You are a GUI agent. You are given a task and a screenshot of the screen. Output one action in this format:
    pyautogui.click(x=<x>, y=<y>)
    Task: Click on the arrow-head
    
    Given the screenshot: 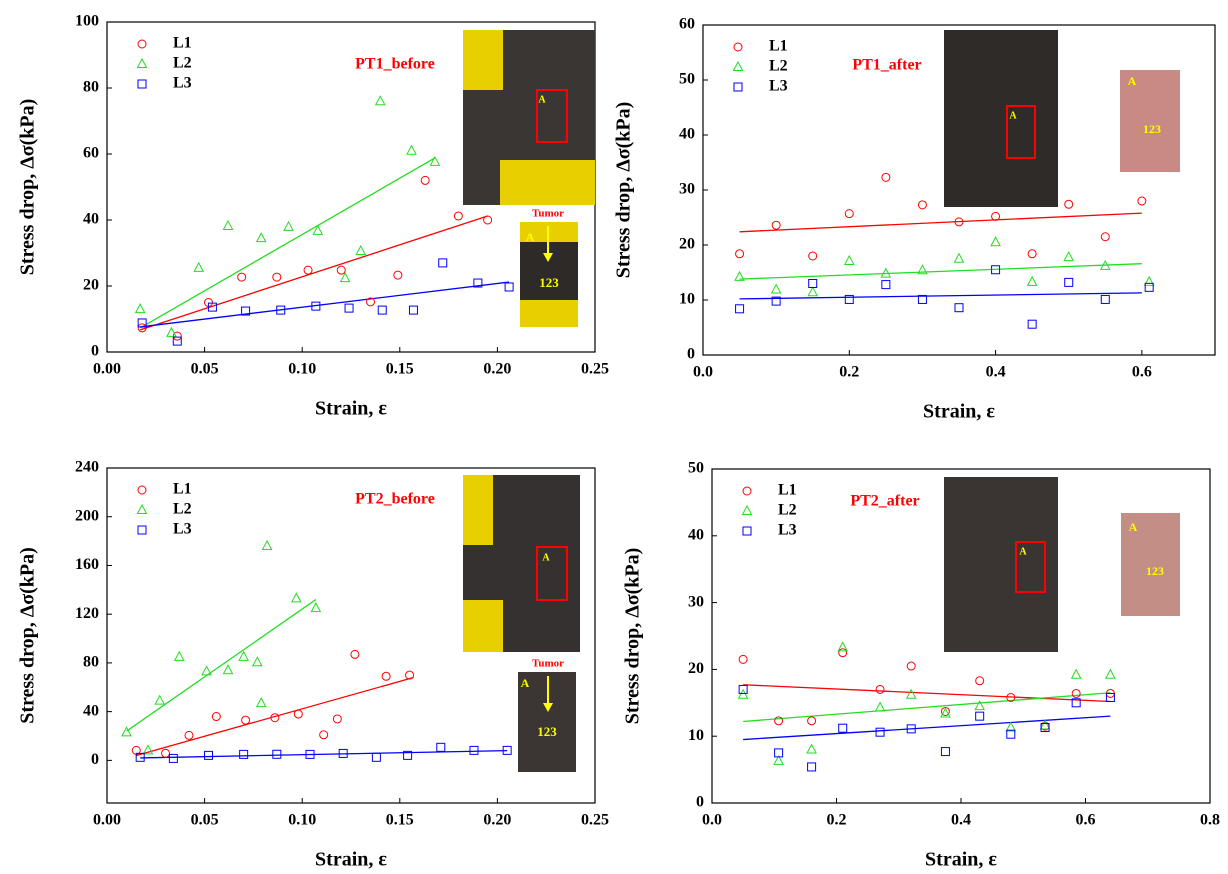 What is the action you would take?
    pyautogui.click(x=548, y=707)
    